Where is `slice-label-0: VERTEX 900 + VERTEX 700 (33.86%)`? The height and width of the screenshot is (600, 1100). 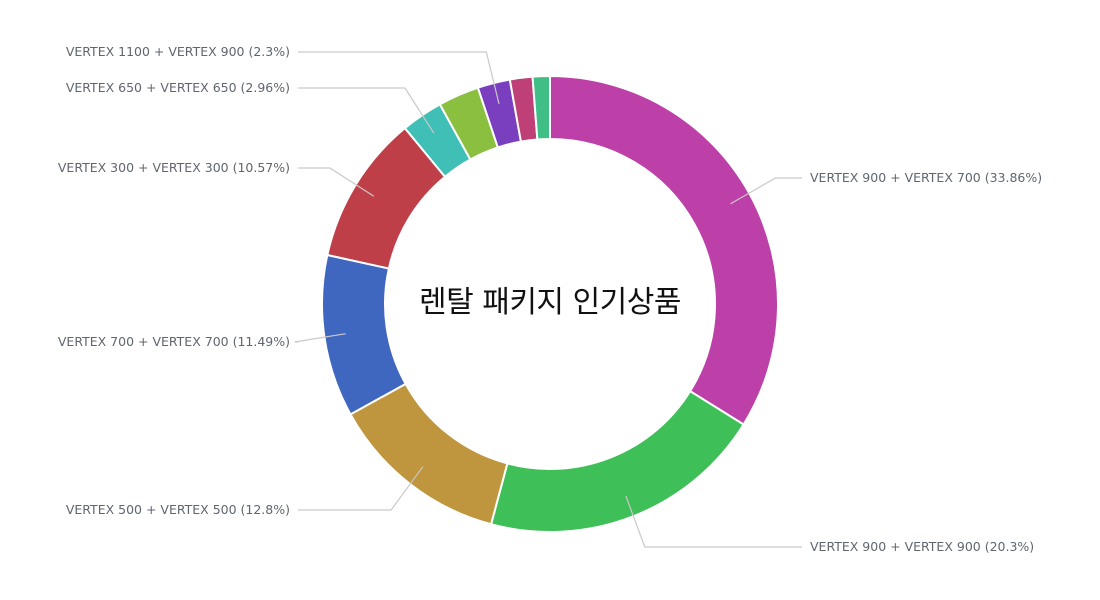 slice-label-0: VERTEX 900 + VERTEX 700 (33.86%) is located at coordinates (926, 177).